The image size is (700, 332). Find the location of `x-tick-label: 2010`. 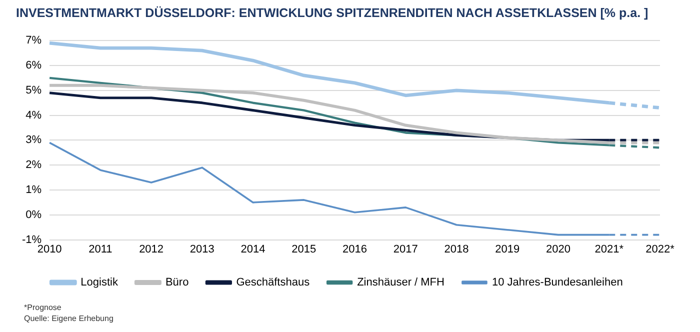

x-tick-label: 2010 is located at coordinates (49, 249).